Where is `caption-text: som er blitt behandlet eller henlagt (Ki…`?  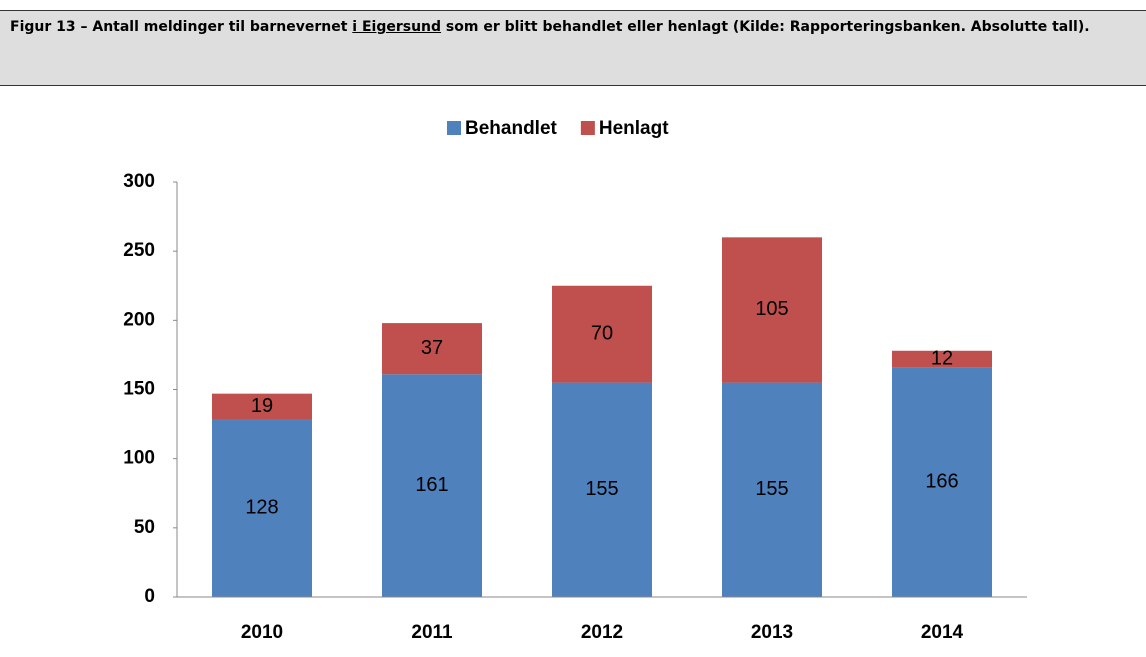
caption-text: som er blitt behandlet eller henlagt (Ki… is located at coordinates (765, 27).